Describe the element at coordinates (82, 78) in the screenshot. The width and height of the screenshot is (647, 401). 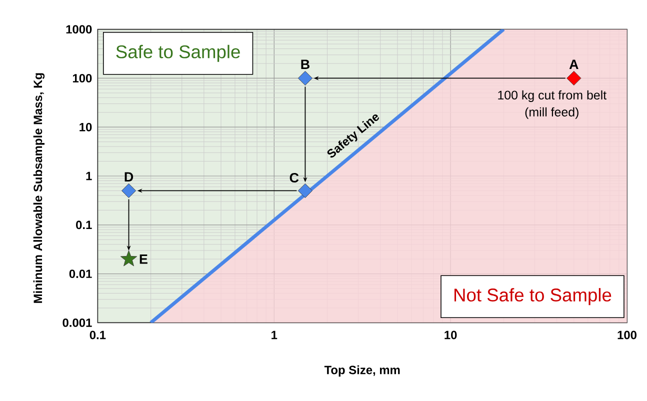
I see `y-tick-label: 100` at that location.